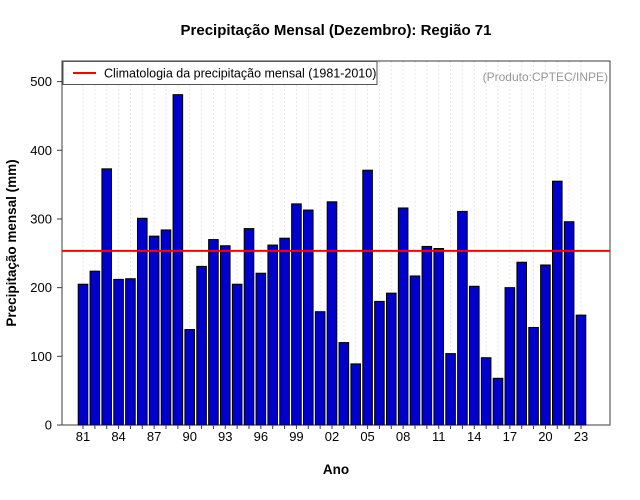 The height and width of the screenshot is (500, 640). Describe the element at coordinates (41, 356) in the screenshot. I see `y-tick-label: 100` at that location.